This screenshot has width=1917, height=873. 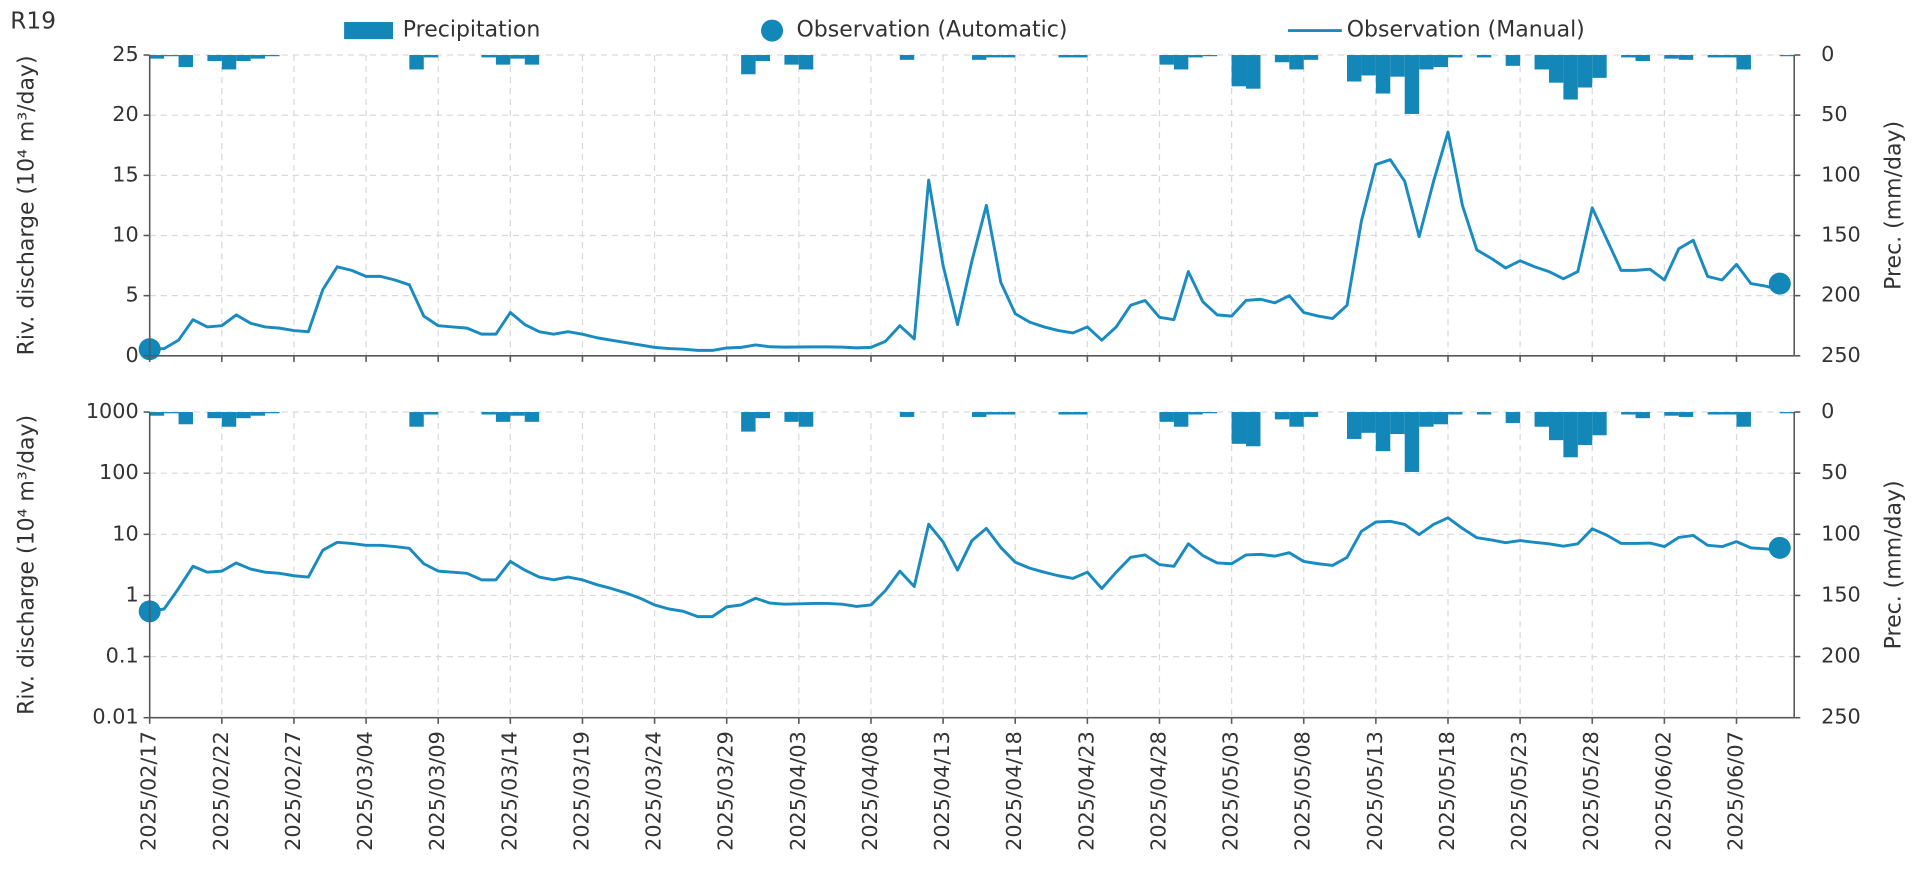 I want to click on x-tick-label: 2025/03/09, so click(x=437, y=791).